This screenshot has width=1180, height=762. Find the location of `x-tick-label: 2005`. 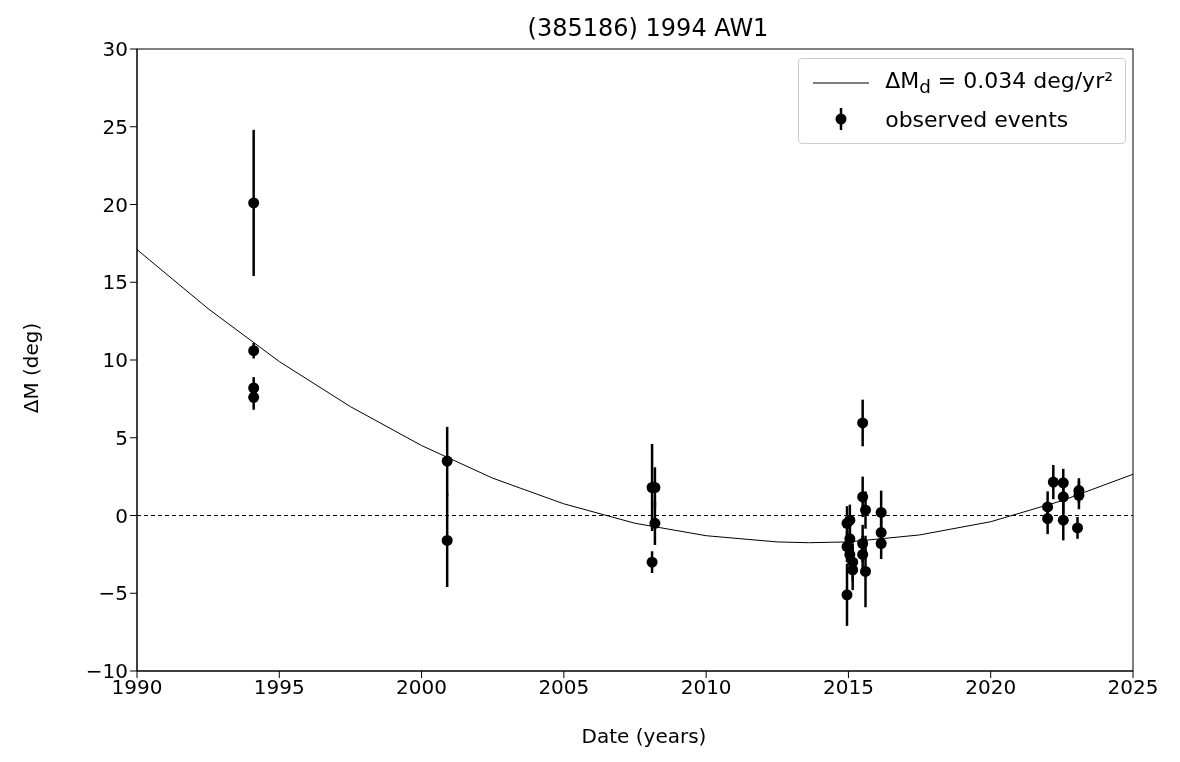

x-tick-label: 2005 is located at coordinates (564, 687).